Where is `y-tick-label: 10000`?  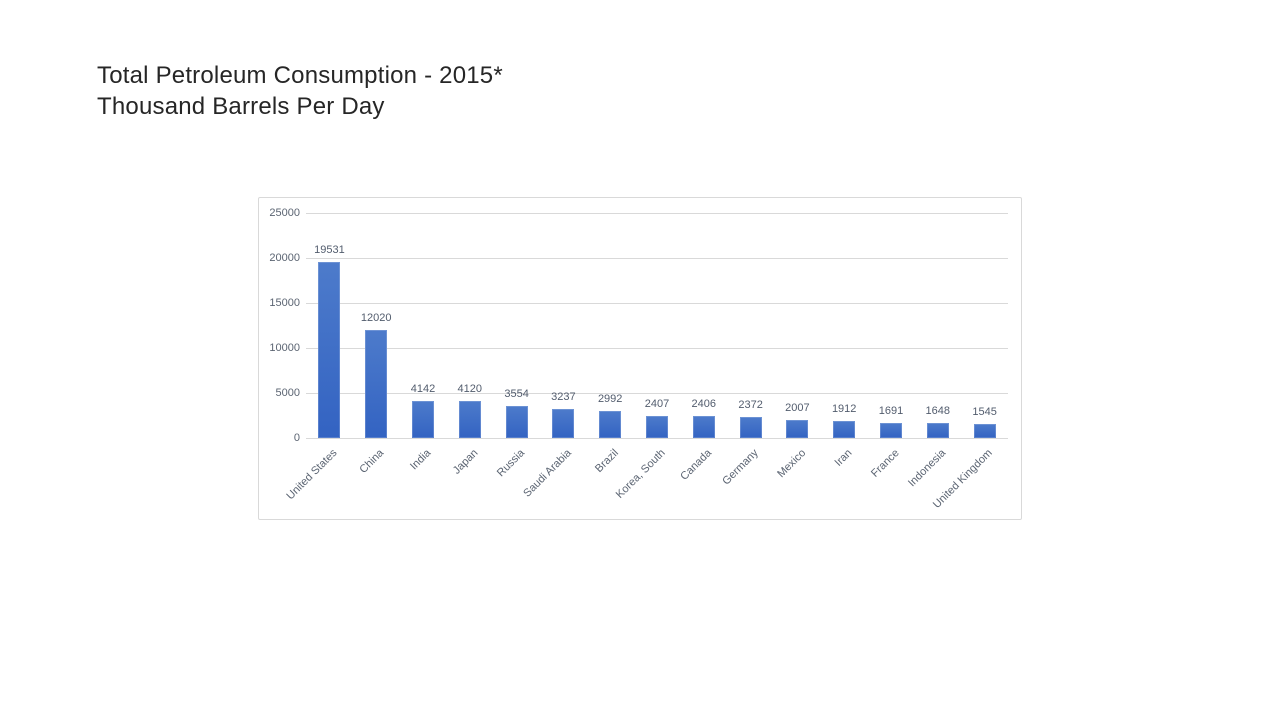 y-tick-label: 10000 is located at coordinates (284, 348).